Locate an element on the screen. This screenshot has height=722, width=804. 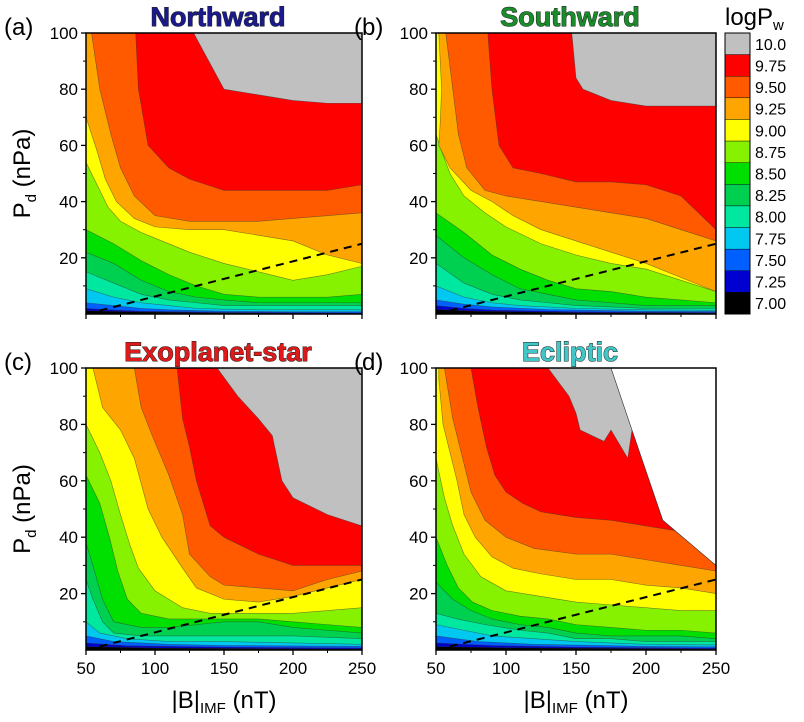
colorbar-title-sub: w is located at coordinates (778, 25).